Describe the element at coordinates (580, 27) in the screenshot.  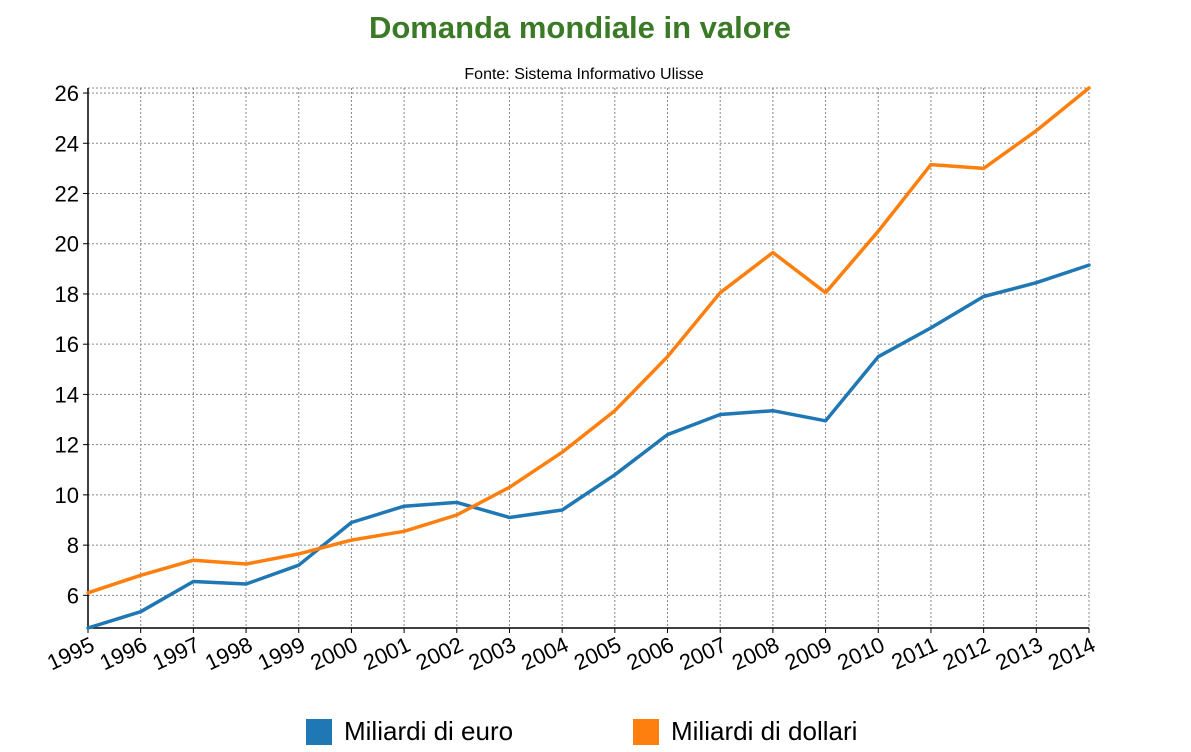
I see `chart-title: Domanda mondiale in valore` at that location.